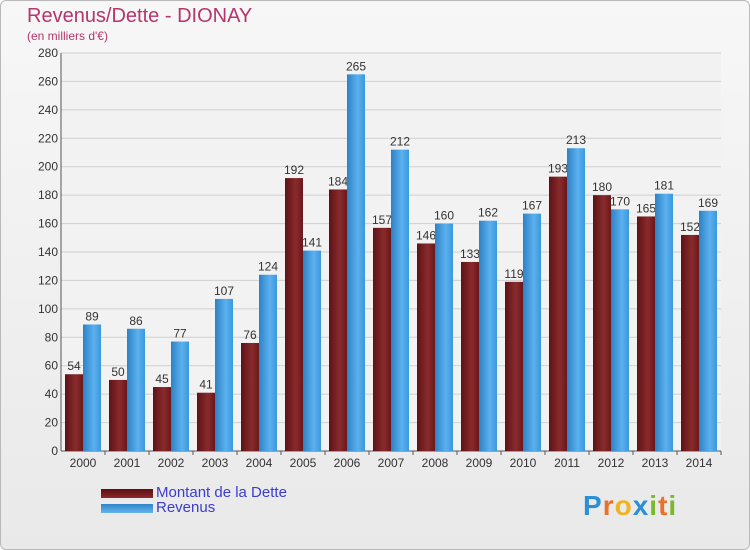  I want to click on data-label-debt: 157, so click(382, 220).